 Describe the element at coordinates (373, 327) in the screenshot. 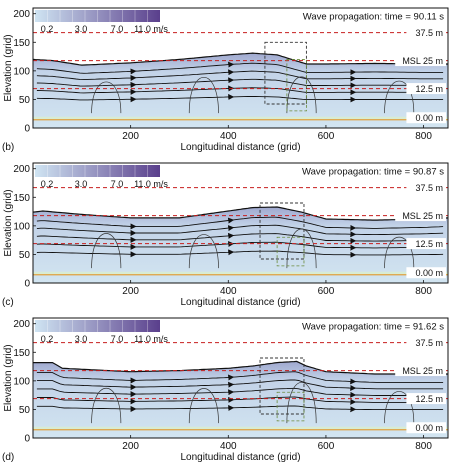

I see `panel-title: Wave propagation: time = 91.62 s` at that location.